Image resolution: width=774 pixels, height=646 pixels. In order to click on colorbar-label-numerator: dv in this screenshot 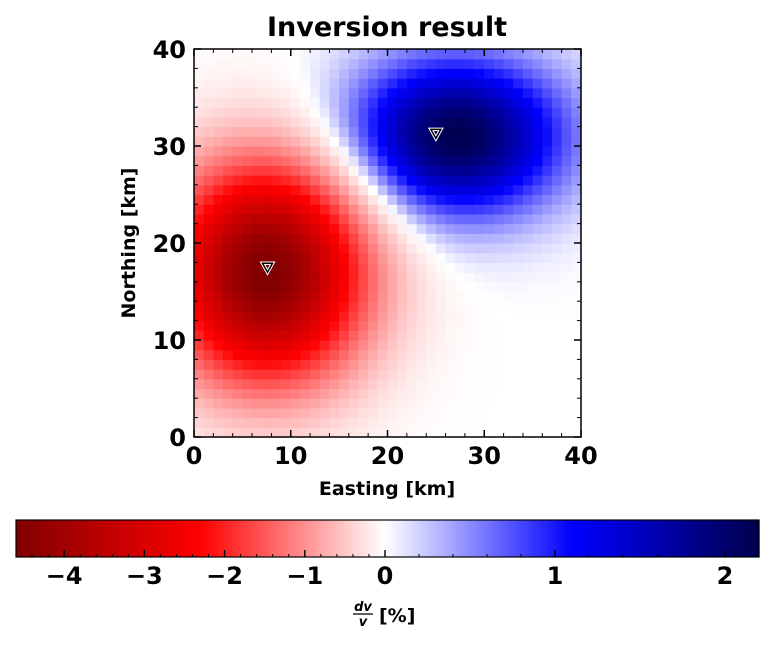, I will do `click(363, 607)`.